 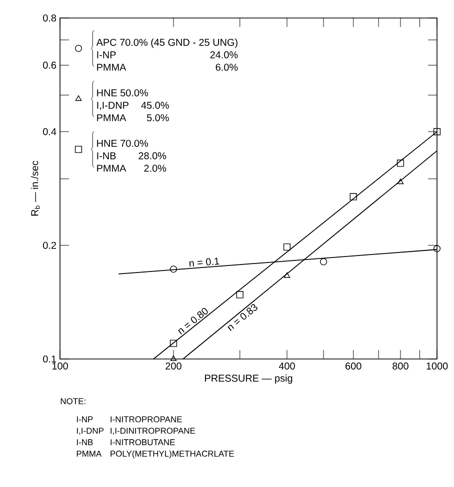 What do you see at coordinates (106, 54) in the screenshot?
I see `annotation: I-NP` at bounding box center [106, 54].